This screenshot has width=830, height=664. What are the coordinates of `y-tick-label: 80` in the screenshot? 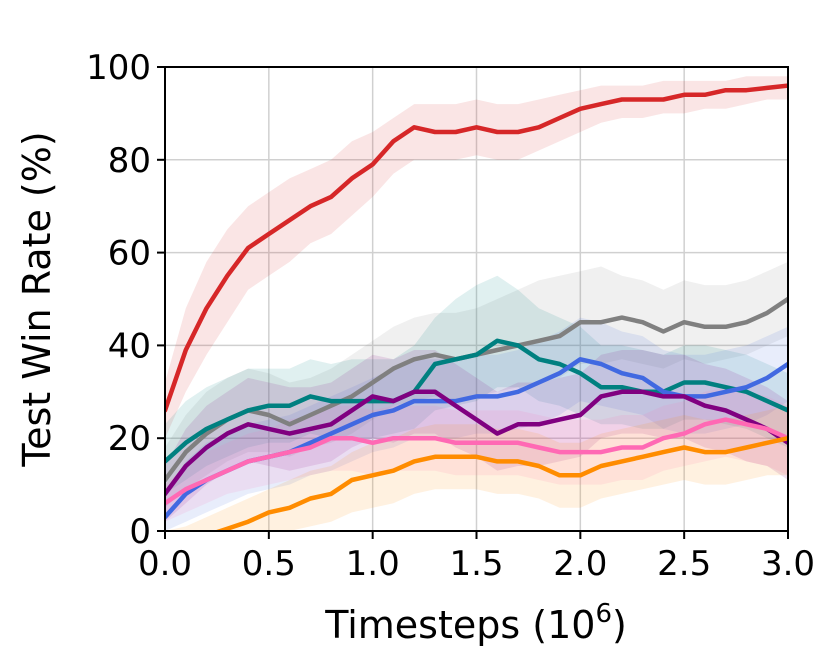 It's located at (129, 161).